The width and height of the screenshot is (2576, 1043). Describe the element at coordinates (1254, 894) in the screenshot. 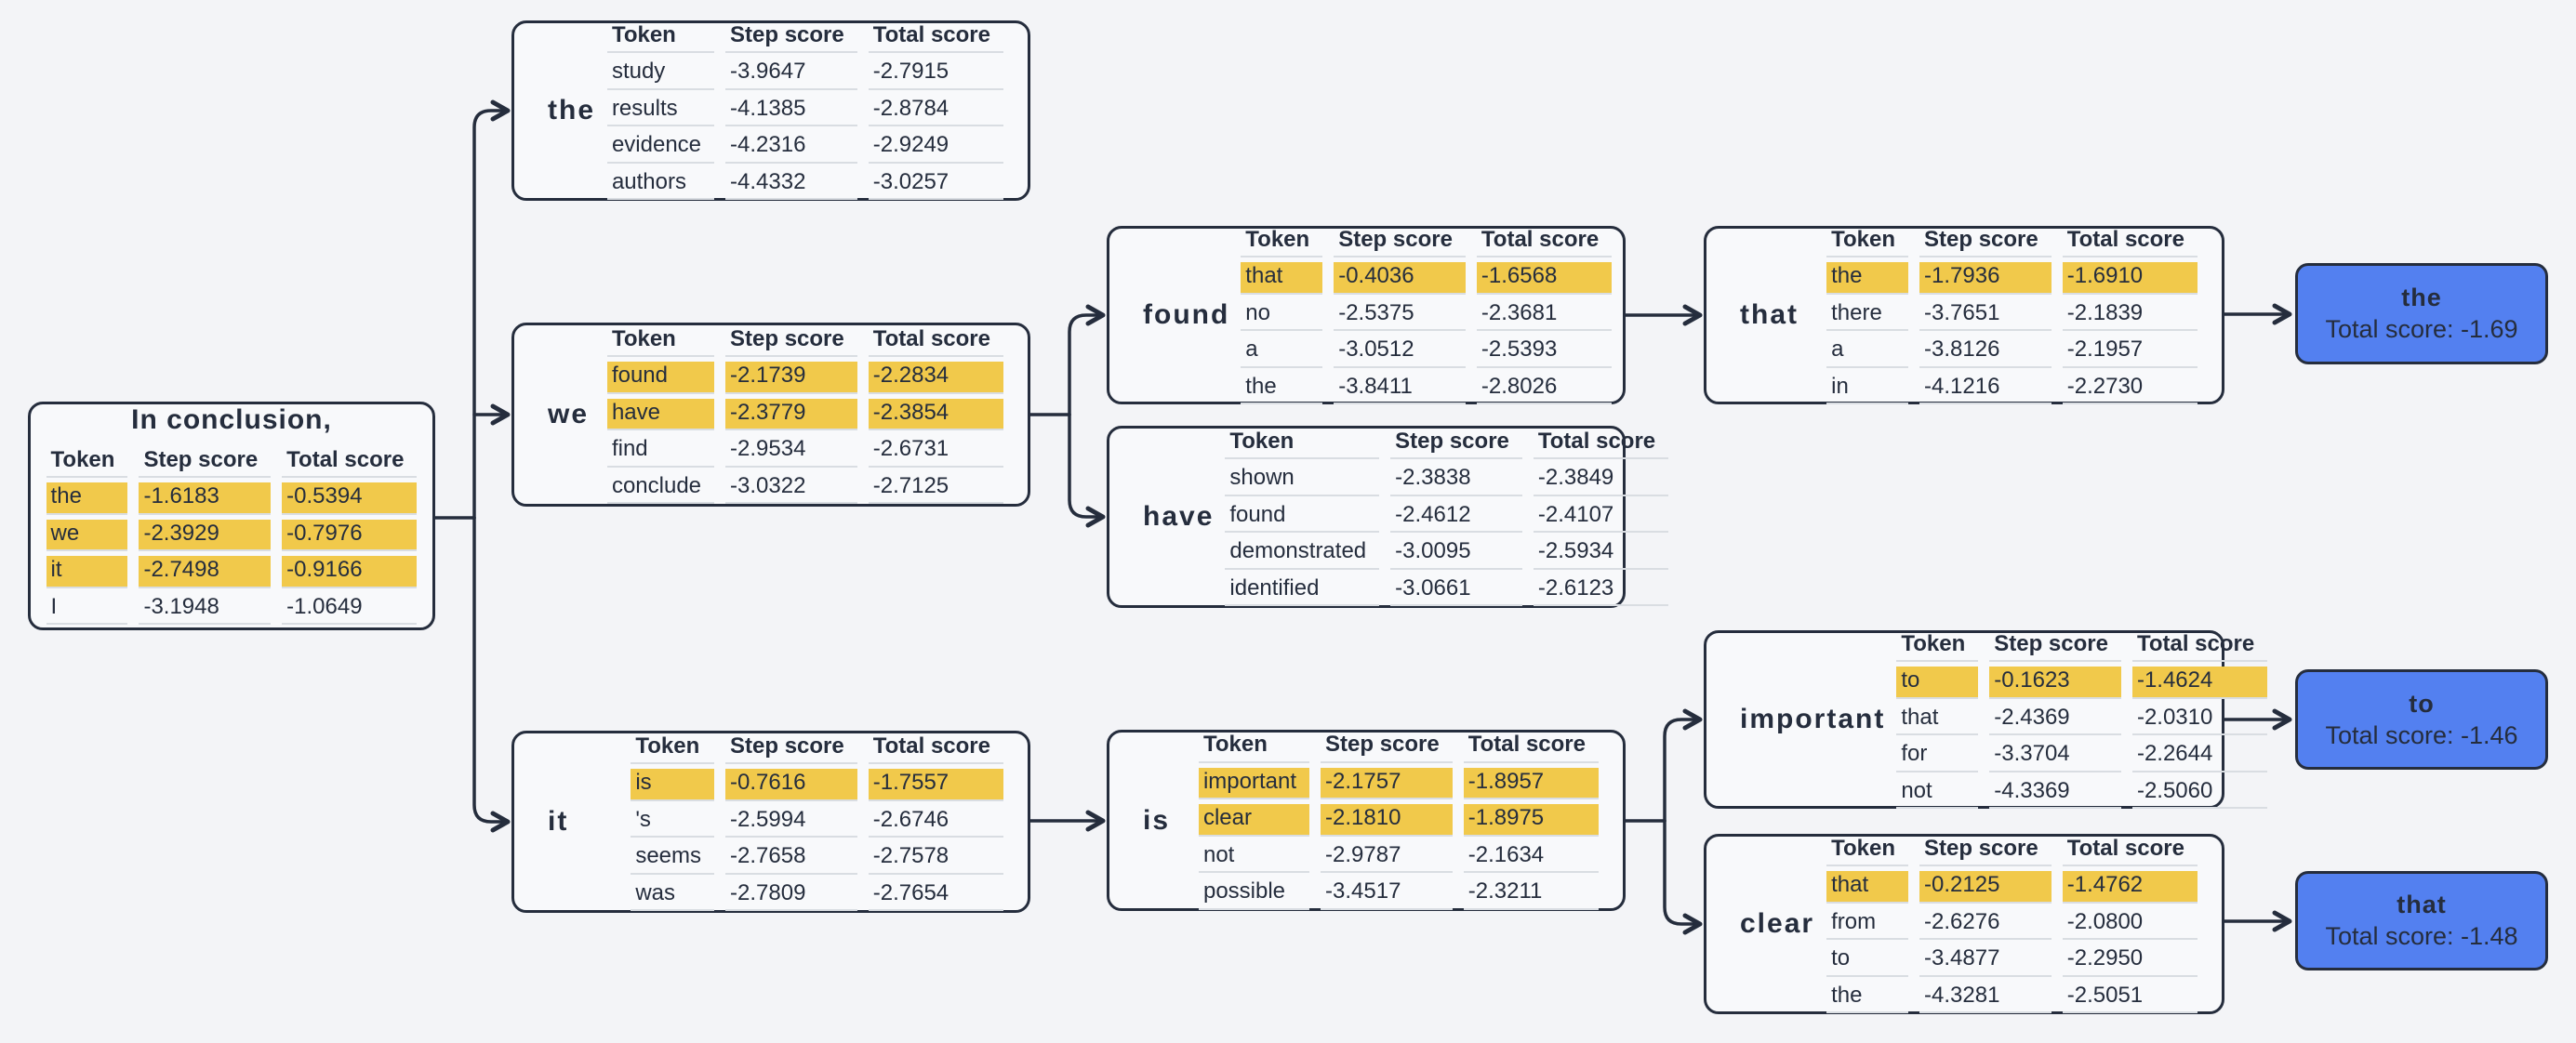

I see `token-cell: possible` at that location.